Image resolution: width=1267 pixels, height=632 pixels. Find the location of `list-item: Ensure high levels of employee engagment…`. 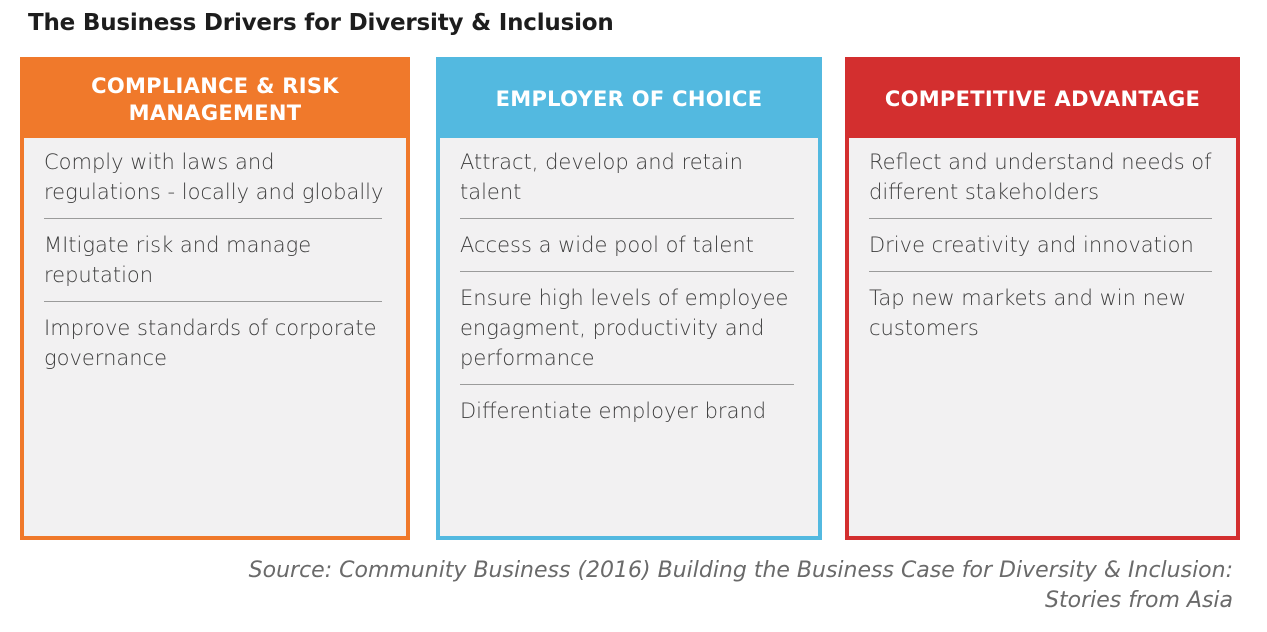

list-item: Ensure high levels of employee engagment… is located at coordinates (624, 328).